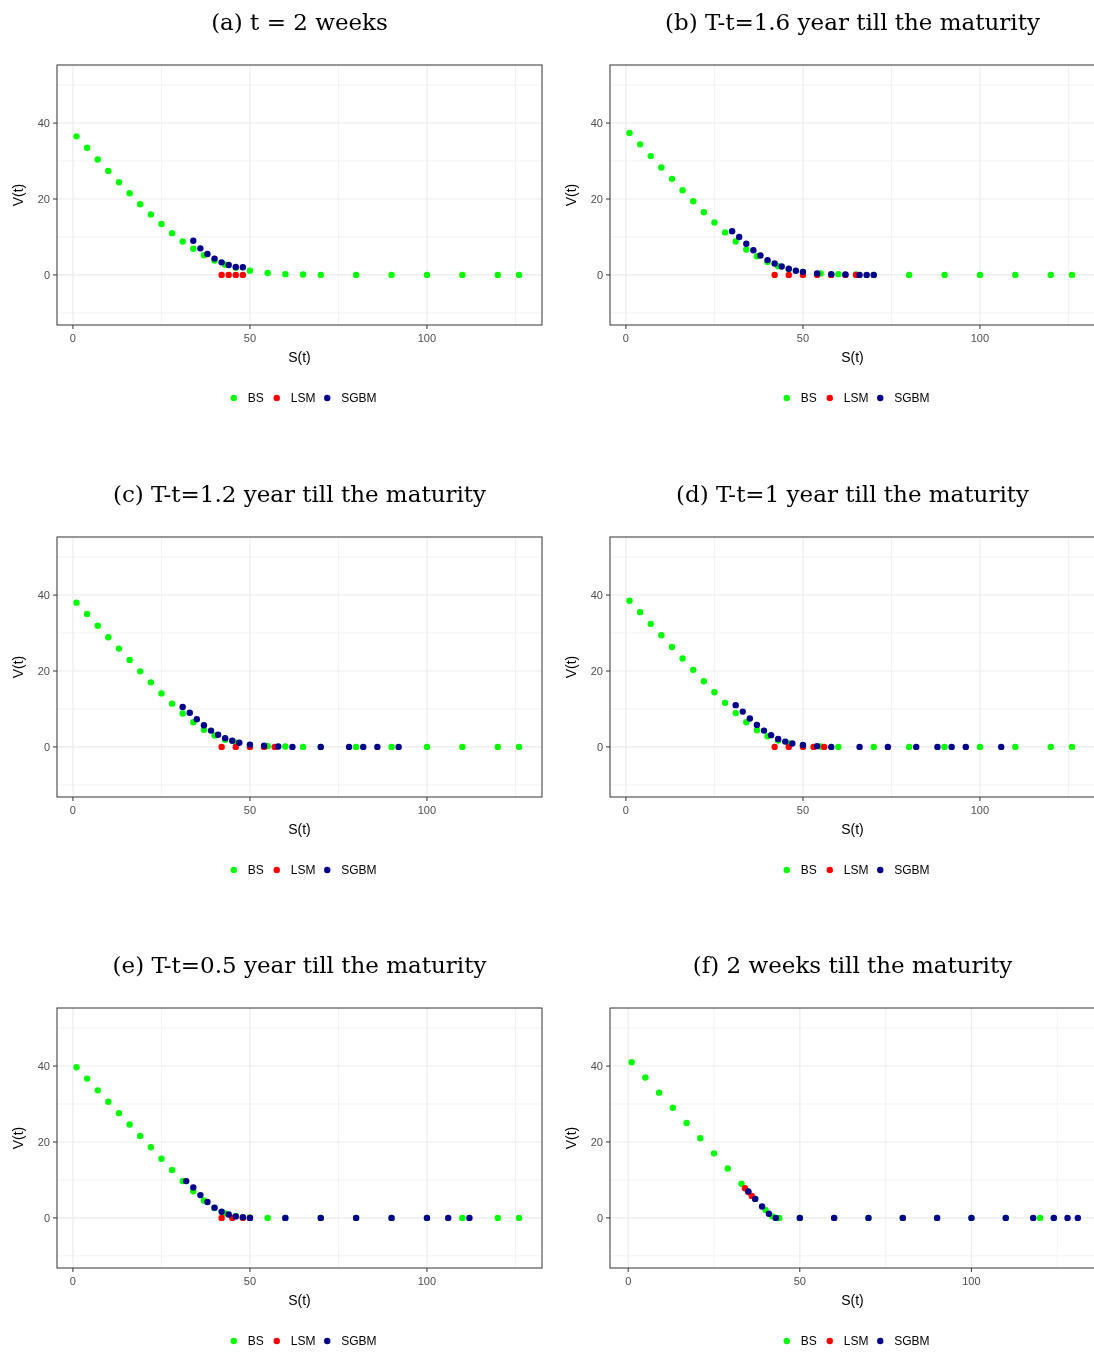  Describe the element at coordinates (299, 965) in the screenshot. I see `chart-title: (e) T-t=0.5 year till the maturity` at that location.